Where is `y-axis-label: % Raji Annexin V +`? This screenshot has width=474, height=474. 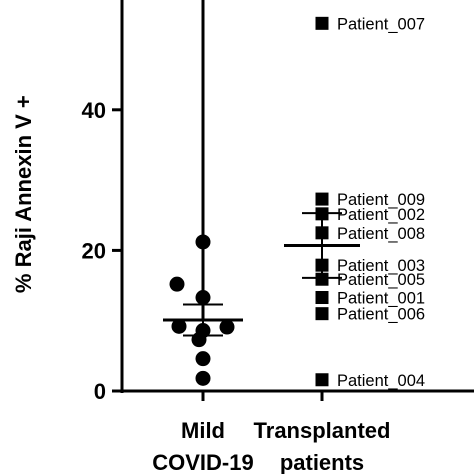 y-axis-label: % Raji Annexin V + is located at coordinates (23, 194).